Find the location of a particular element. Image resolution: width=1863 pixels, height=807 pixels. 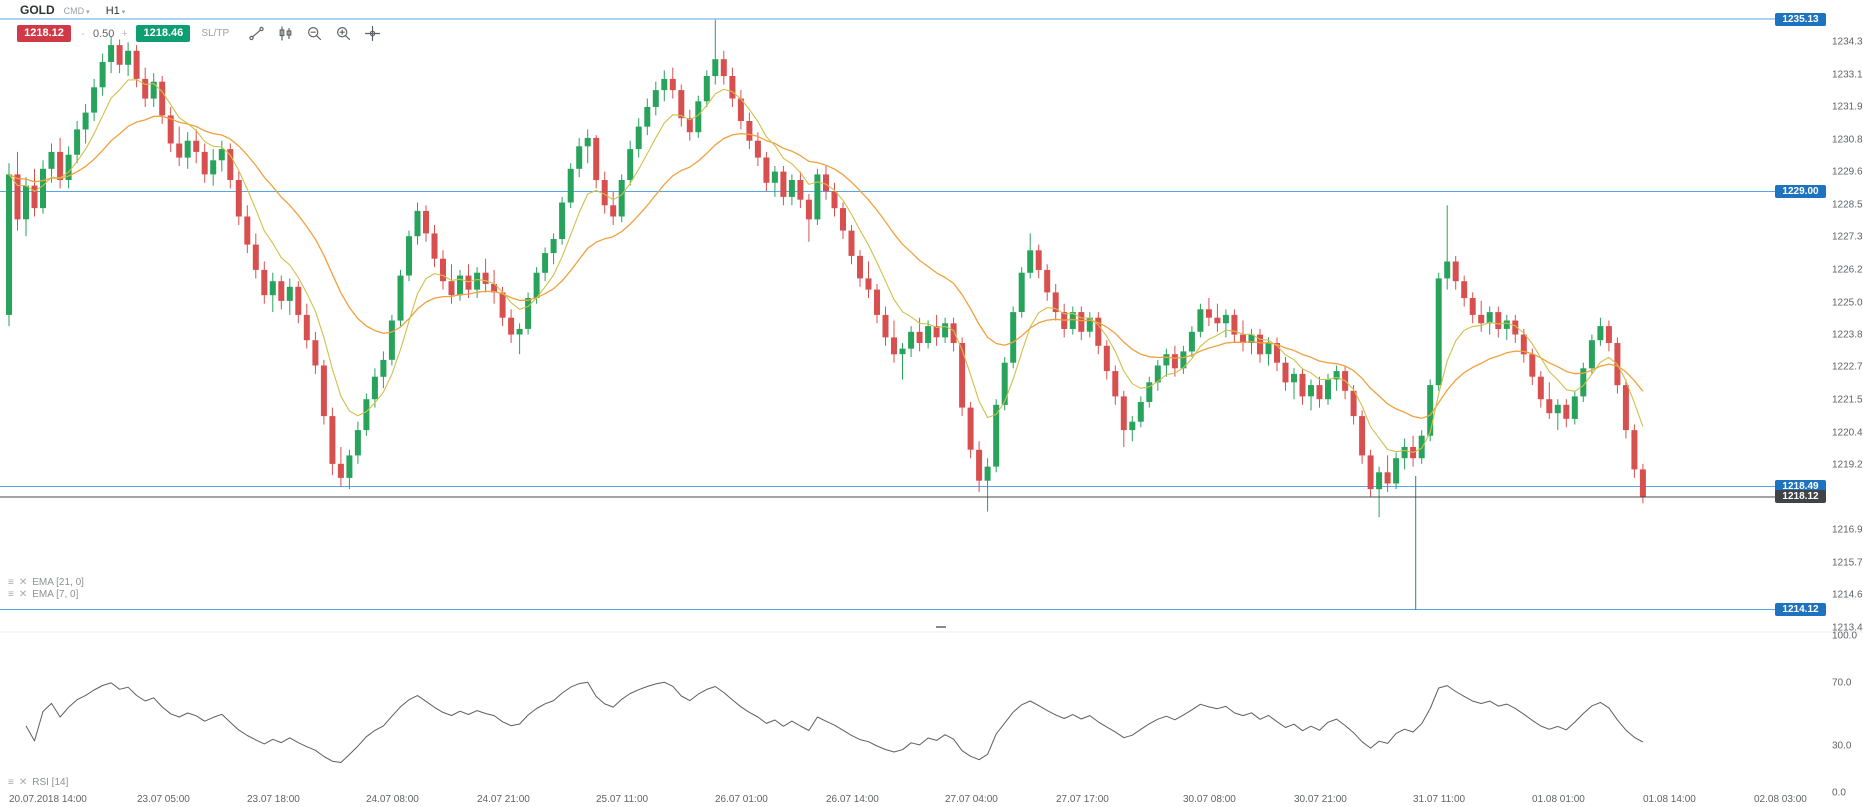

timeframe-selector: H1 ▾ is located at coordinates (116, 11).